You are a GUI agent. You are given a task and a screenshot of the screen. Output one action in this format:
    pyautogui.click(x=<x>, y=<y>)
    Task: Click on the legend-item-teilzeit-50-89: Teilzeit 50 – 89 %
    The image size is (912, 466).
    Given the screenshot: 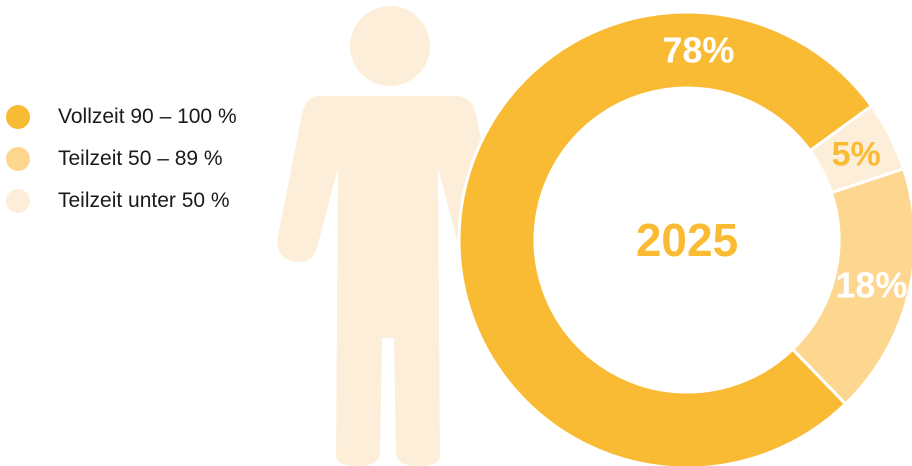 What is the action you would take?
    pyautogui.click(x=121, y=159)
    